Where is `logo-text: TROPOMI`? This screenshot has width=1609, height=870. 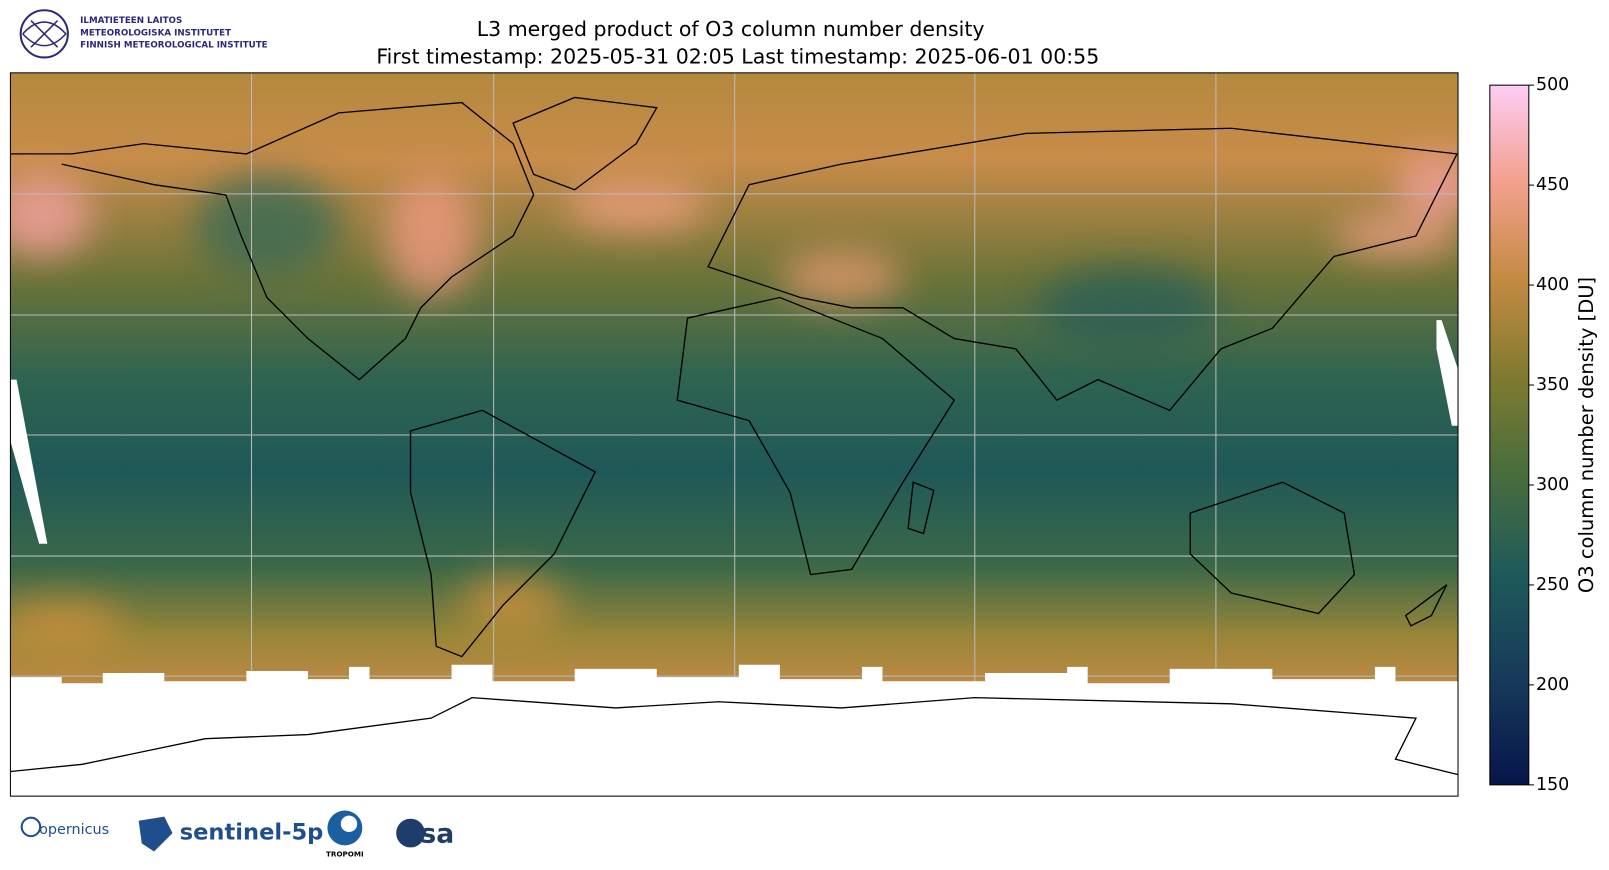 logo-text: TROPOMI is located at coordinates (345, 854).